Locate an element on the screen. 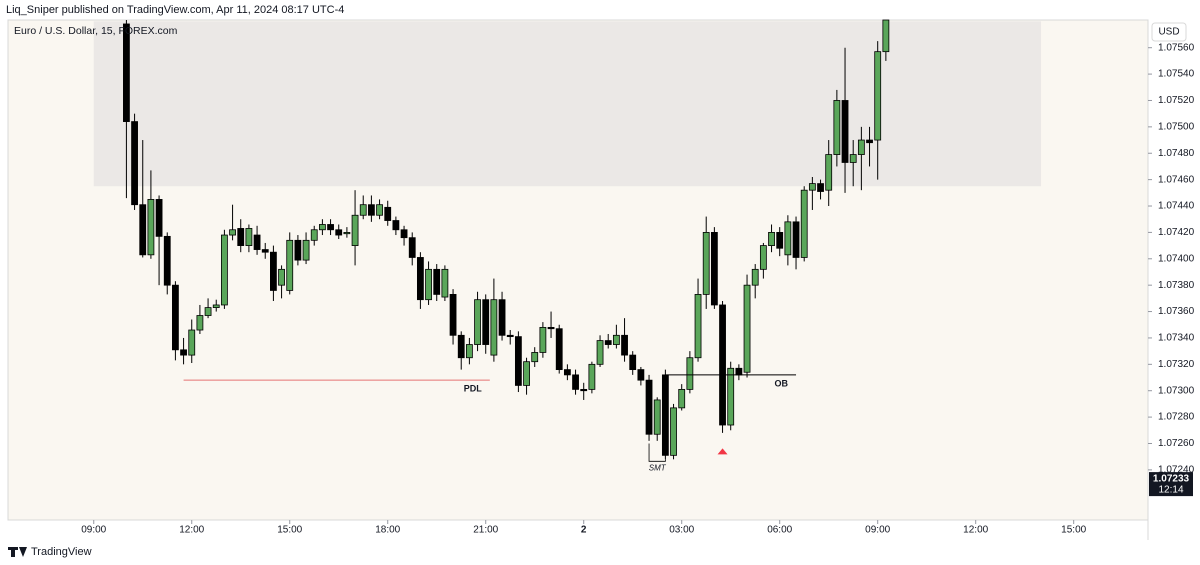  y-tick-label: 1.07560 is located at coordinates (1176, 47).